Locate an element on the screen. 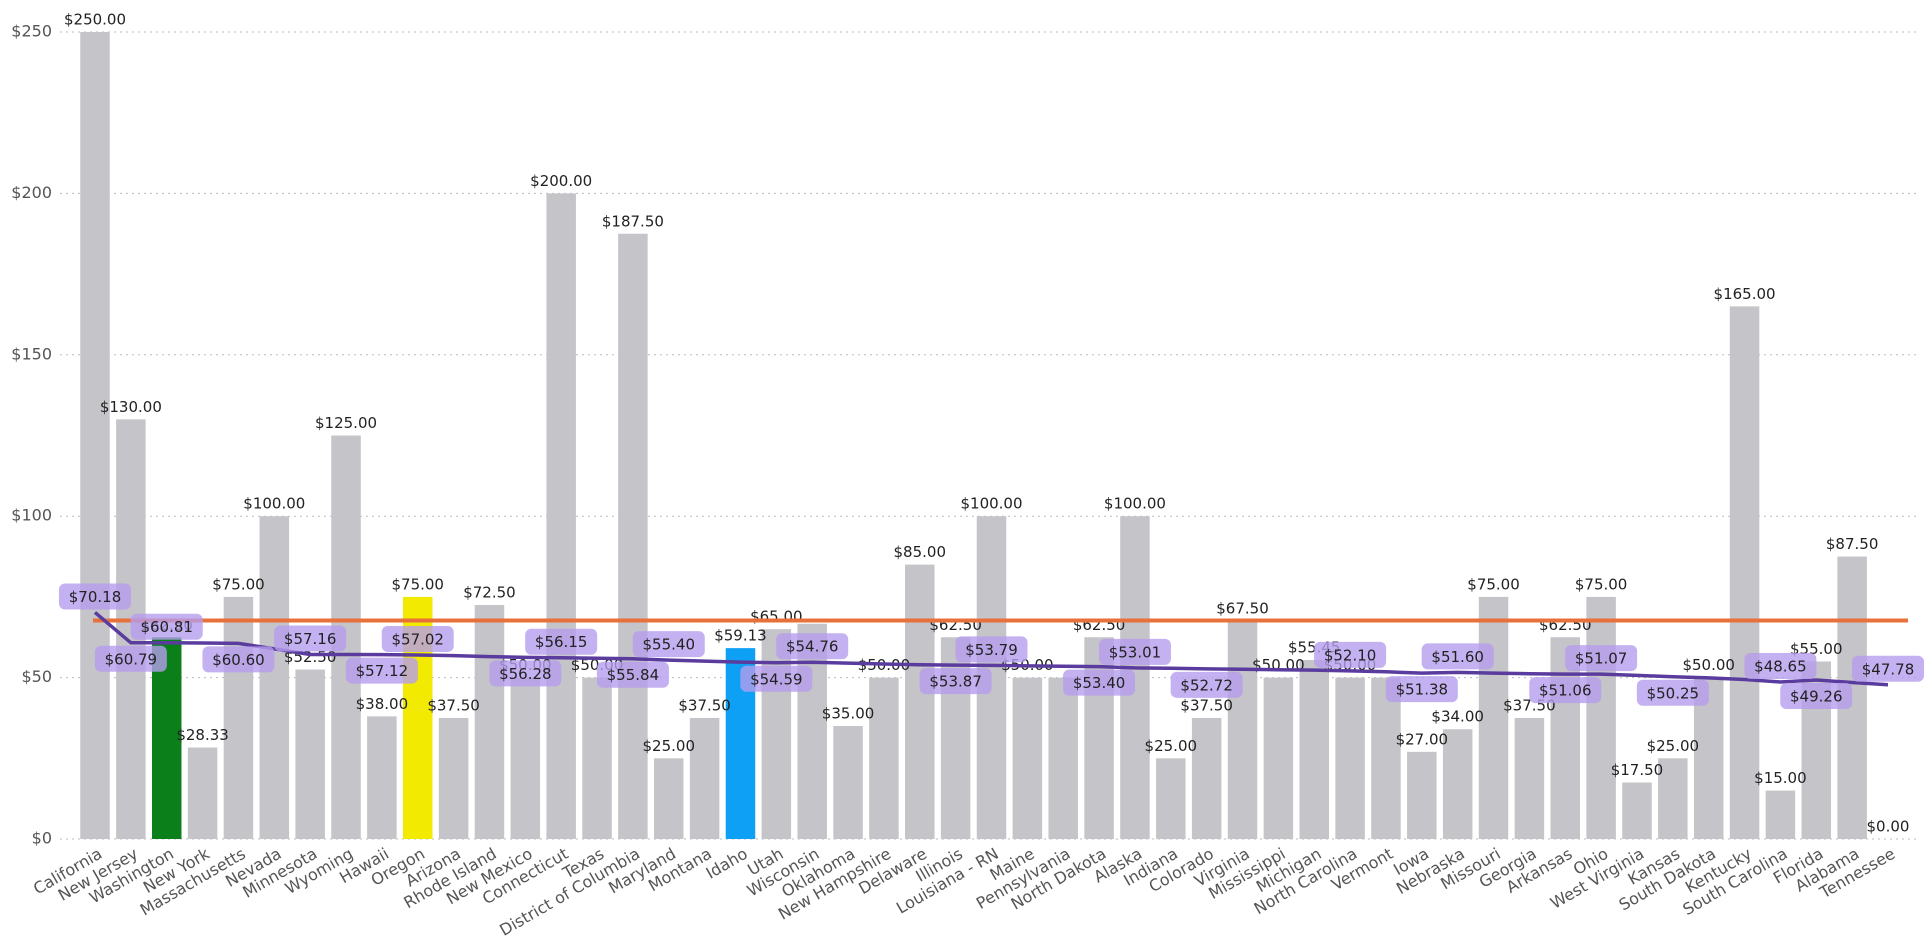 This screenshot has height=951, width=1926. trend-label-text: $53.87 is located at coordinates (955, 682).